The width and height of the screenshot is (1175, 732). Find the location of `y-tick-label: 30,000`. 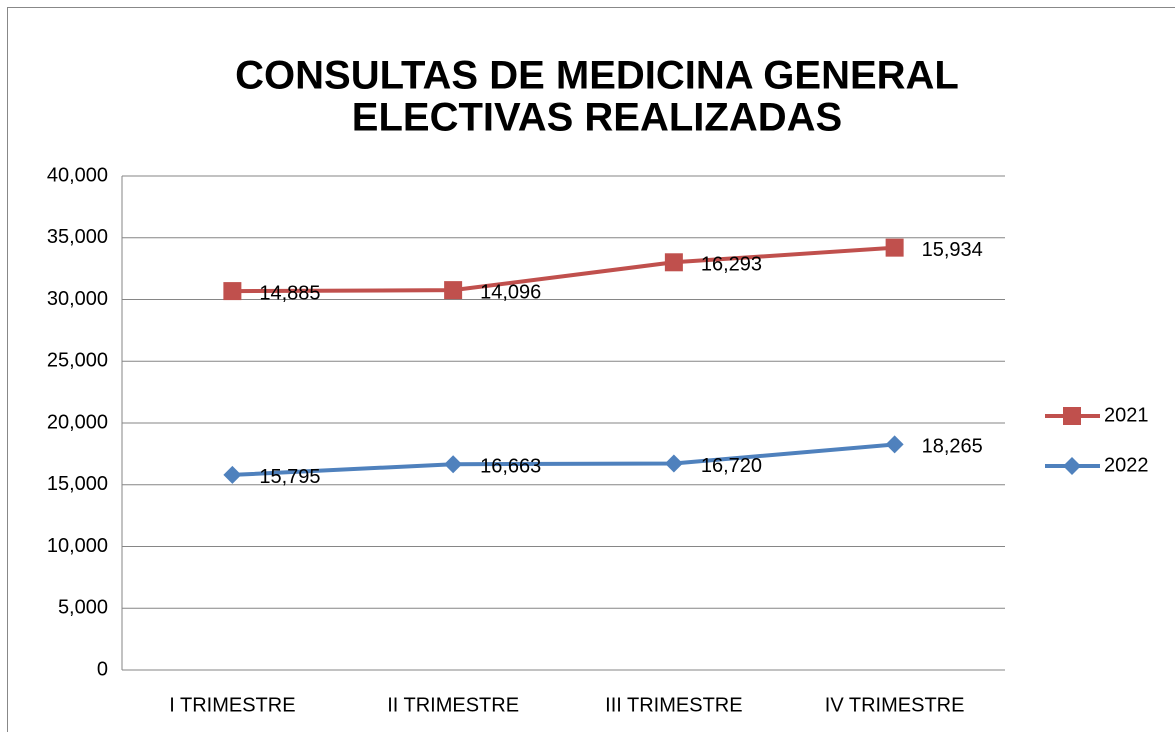

y-tick-label: 30,000 is located at coordinates (77, 299).